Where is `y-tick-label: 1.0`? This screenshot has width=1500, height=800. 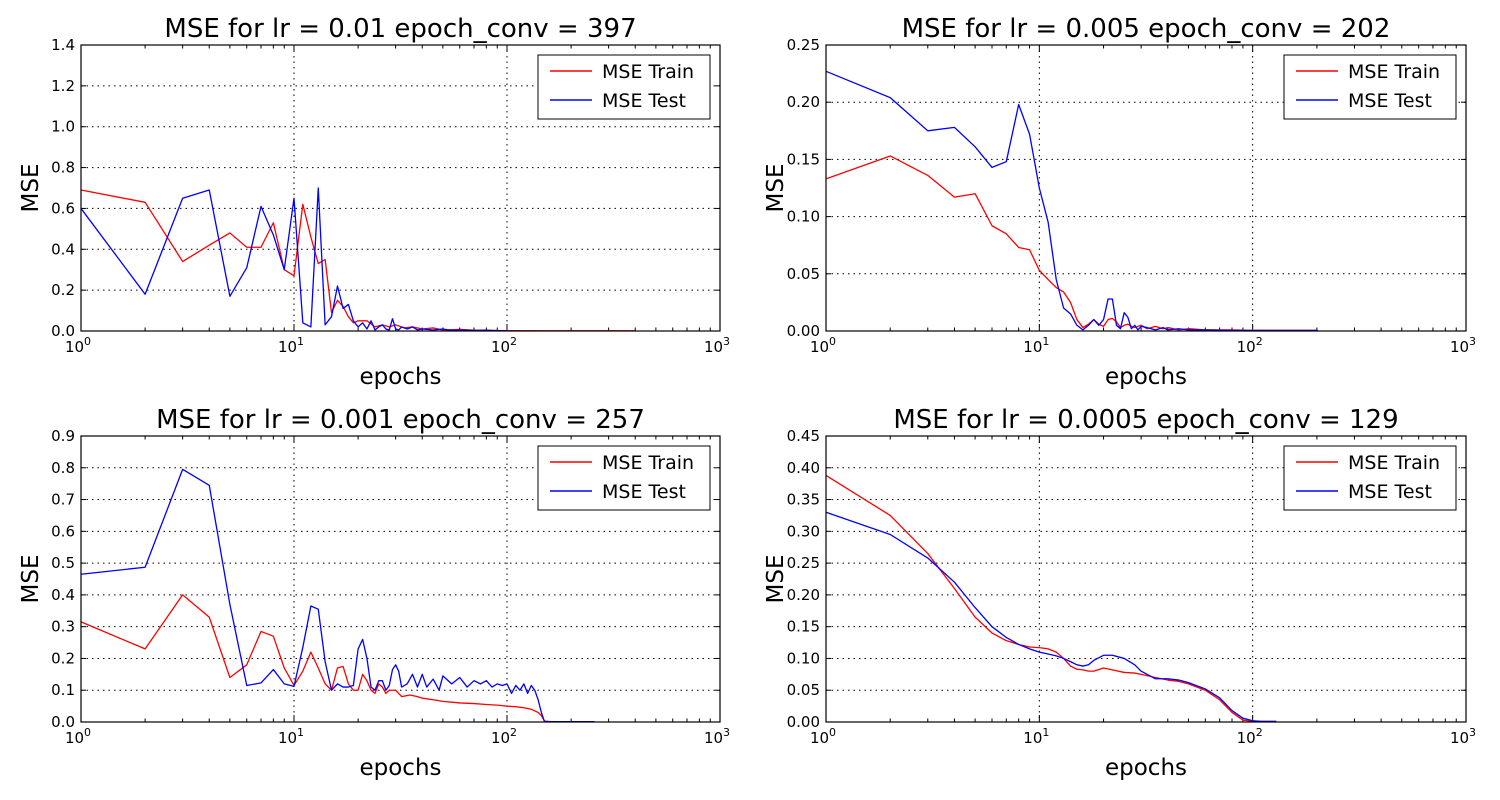 y-tick-label: 1.0 is located at coordinates (63, 127).